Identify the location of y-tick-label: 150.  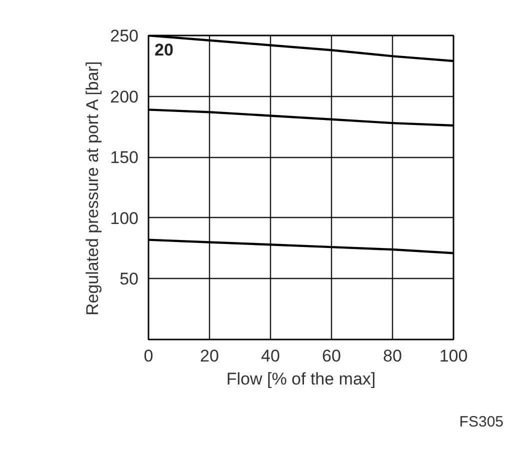
(124, 158).